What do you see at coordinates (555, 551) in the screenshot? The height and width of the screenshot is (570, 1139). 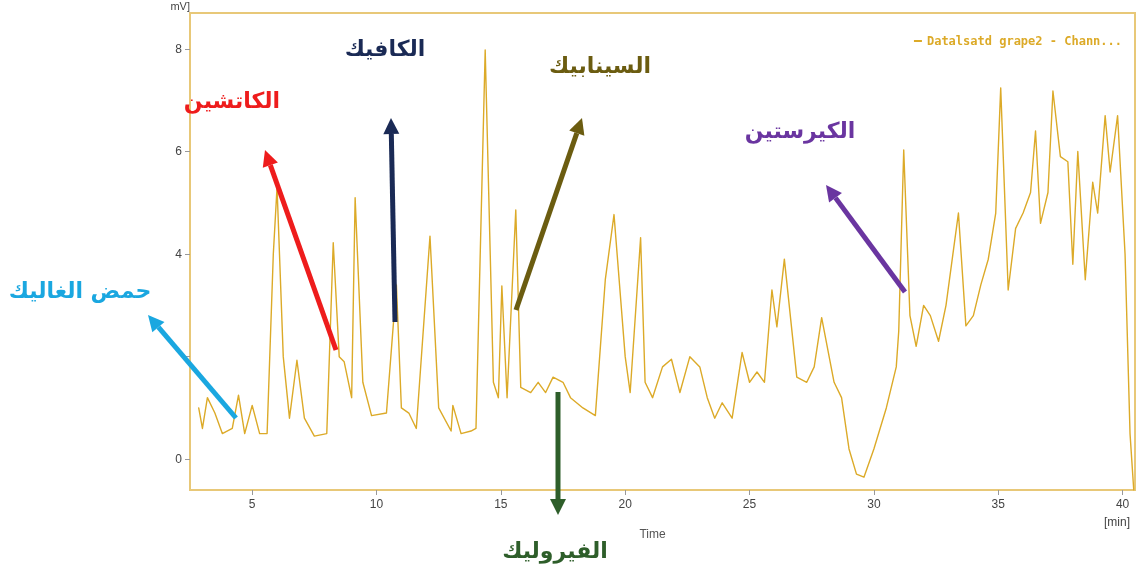 I see `text: الفيروليك` at bounding box center [555, 551].